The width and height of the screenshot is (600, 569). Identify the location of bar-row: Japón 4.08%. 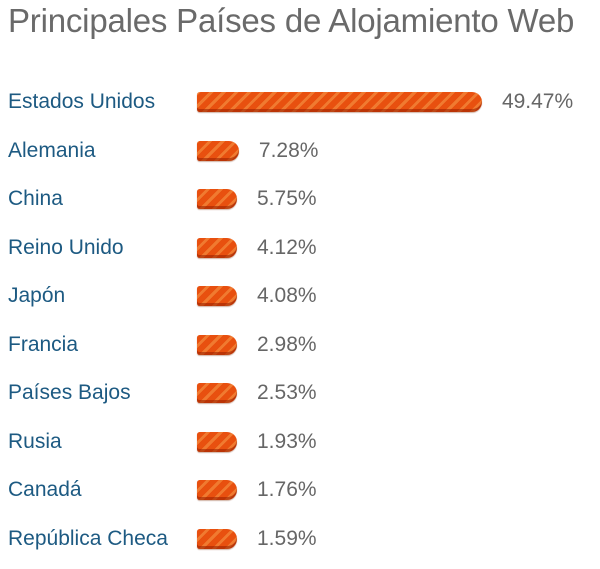
(300, 296).